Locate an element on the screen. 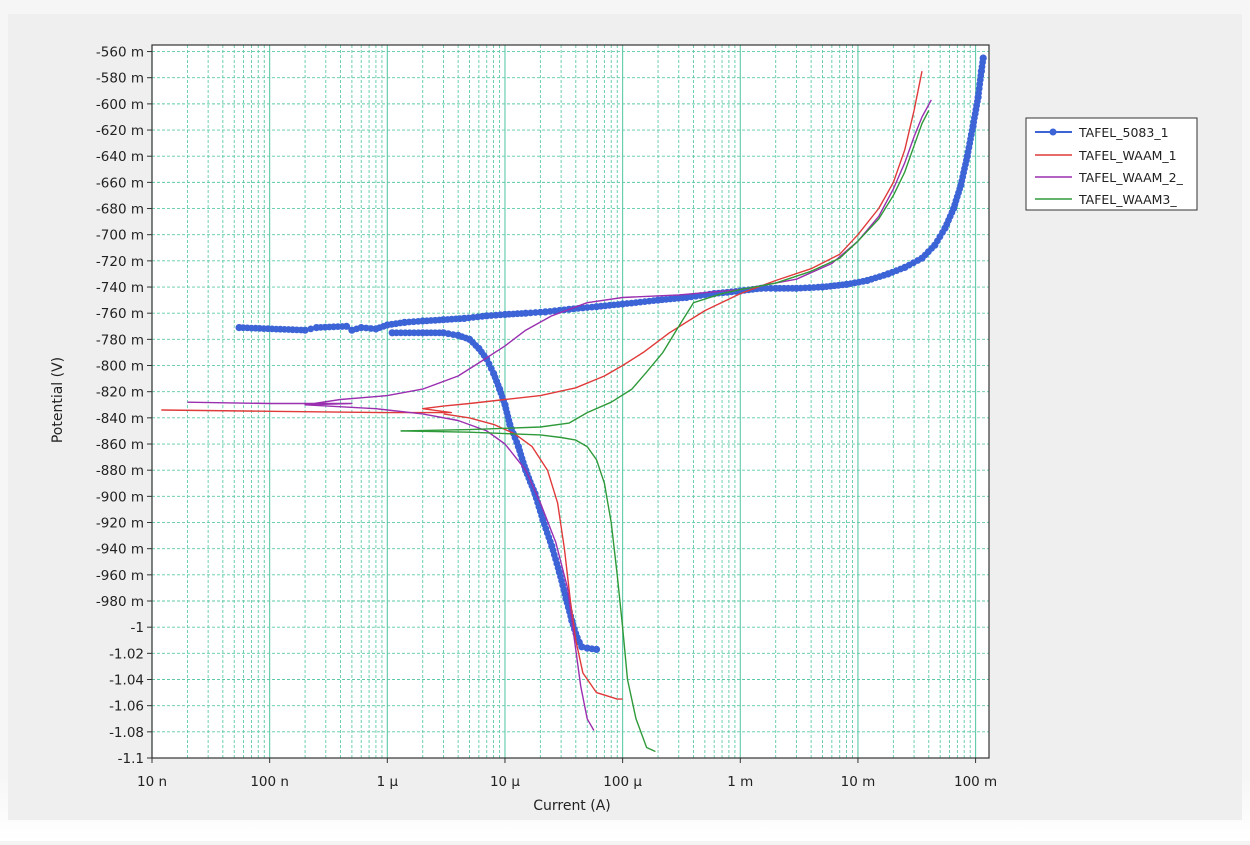 Image resolution: width=1250 pixels, height=845 pixels. y-tick-label: -1.06 is located at coordinates (126, 707).